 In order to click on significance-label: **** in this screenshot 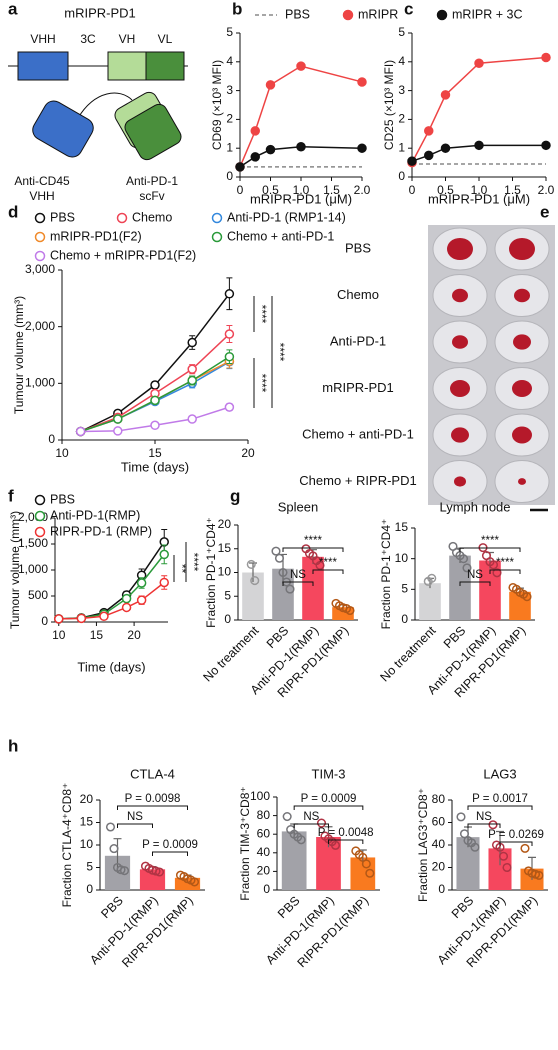, I will do `click(328, 563)`.